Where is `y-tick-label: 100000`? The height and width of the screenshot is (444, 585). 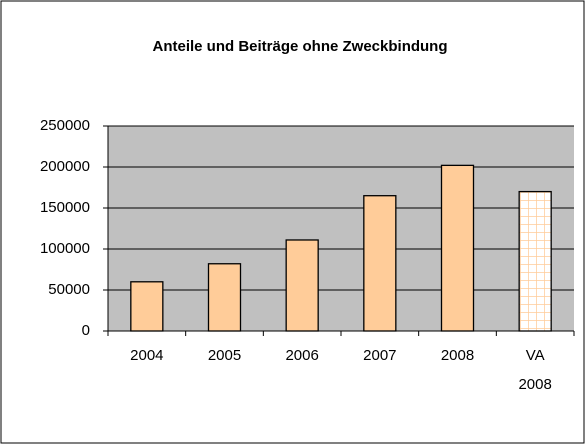 y-tick-label: 100000 is located at coordinates (65, 248).